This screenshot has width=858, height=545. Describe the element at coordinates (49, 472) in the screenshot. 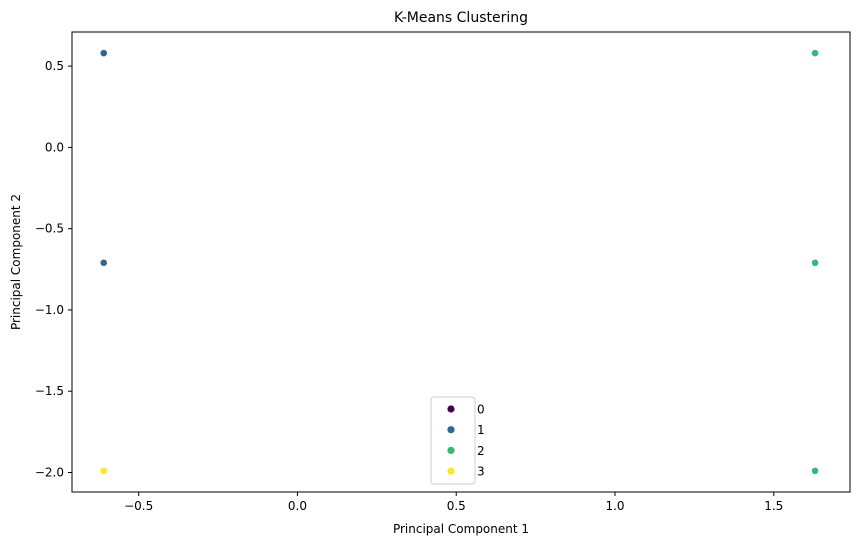

I see `y-tick-label: −2.0` at that location.